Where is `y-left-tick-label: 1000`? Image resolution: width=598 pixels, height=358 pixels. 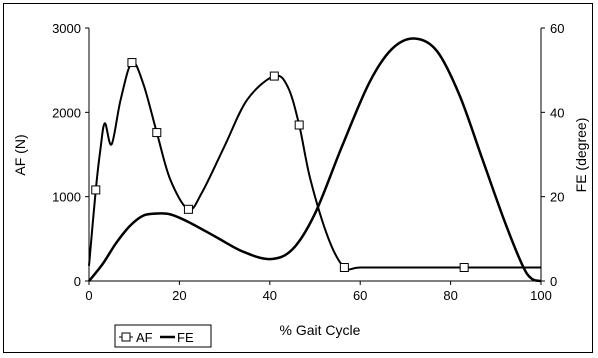 y-left-tick-label: 1000 is located at coordinates (66, 197).